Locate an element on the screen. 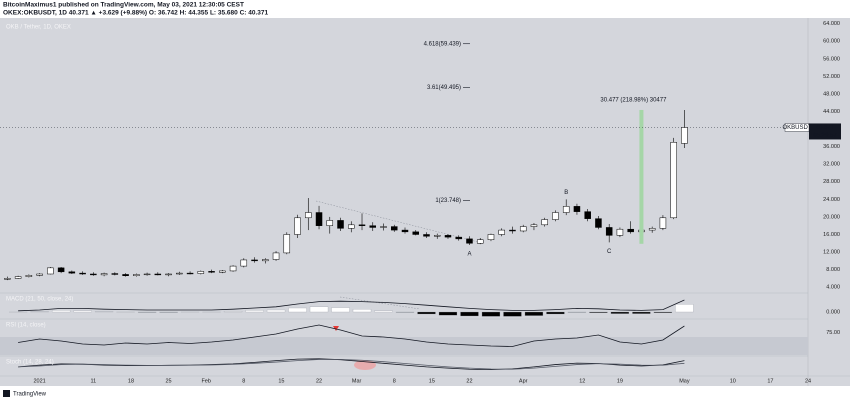  fib-label: 1(23.748) is located at coordinates (448, 201).